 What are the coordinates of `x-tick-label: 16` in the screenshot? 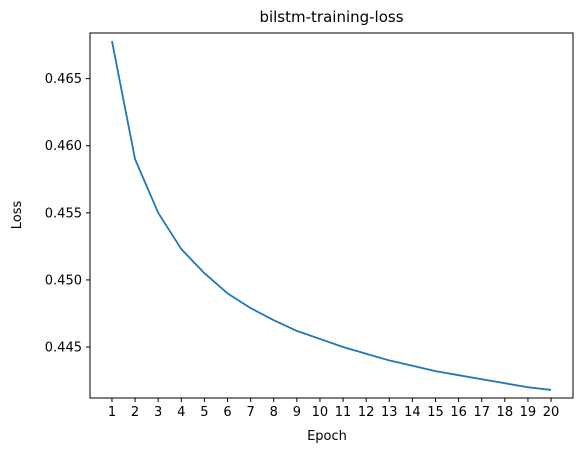 It's located at (458, 412).